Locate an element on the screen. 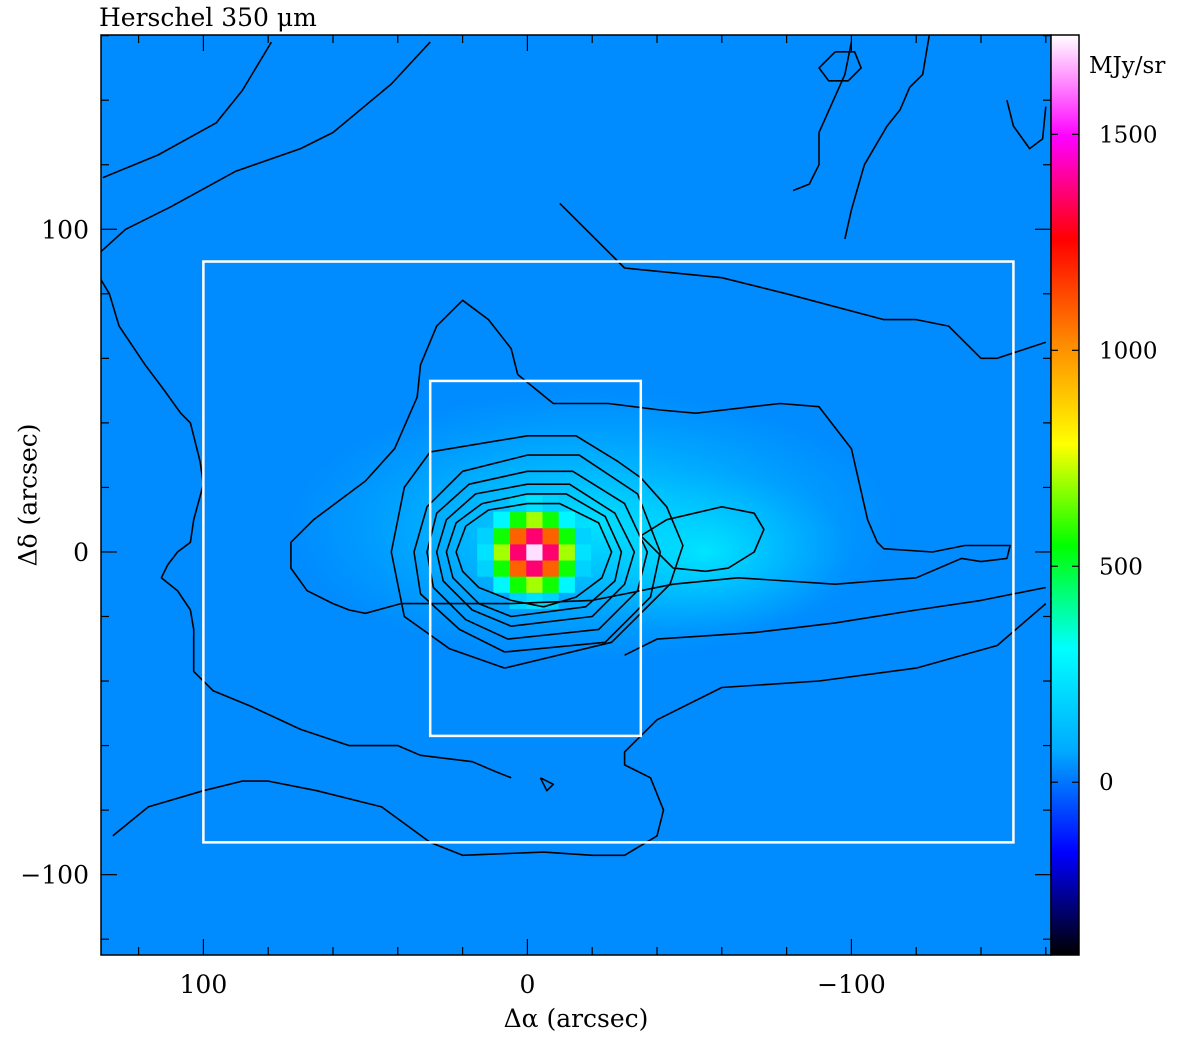  x-tick-label: −100 is located at coordinates (851, 984).